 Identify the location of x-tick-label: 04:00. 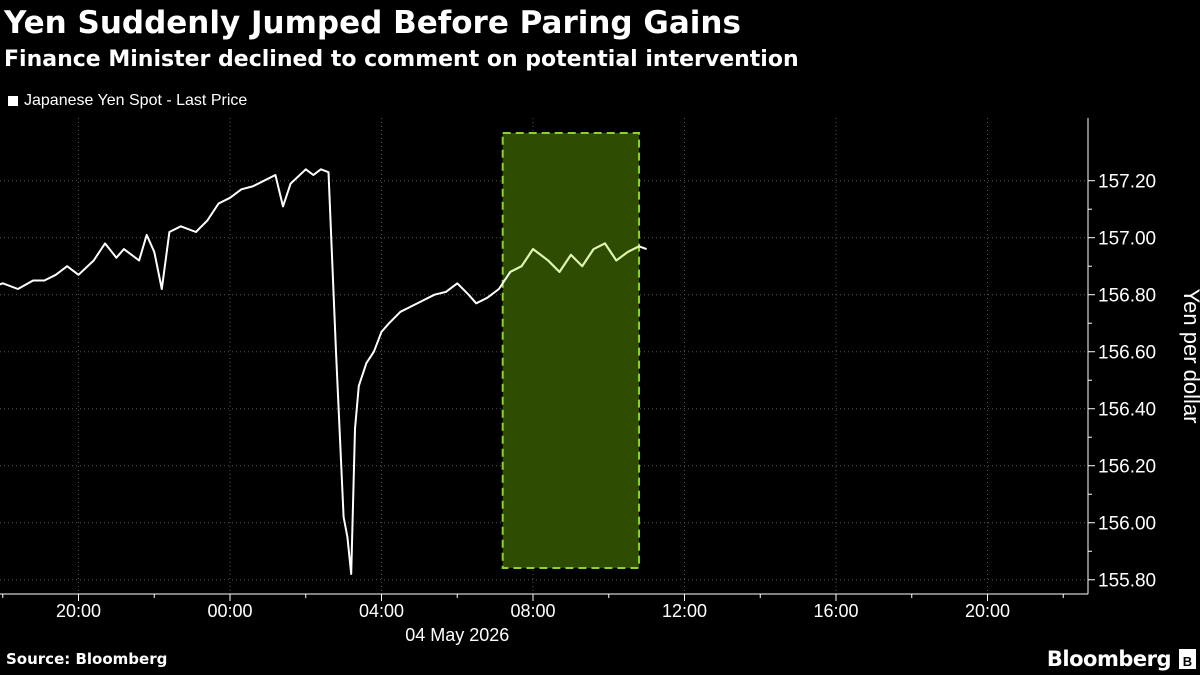
(381, 611).